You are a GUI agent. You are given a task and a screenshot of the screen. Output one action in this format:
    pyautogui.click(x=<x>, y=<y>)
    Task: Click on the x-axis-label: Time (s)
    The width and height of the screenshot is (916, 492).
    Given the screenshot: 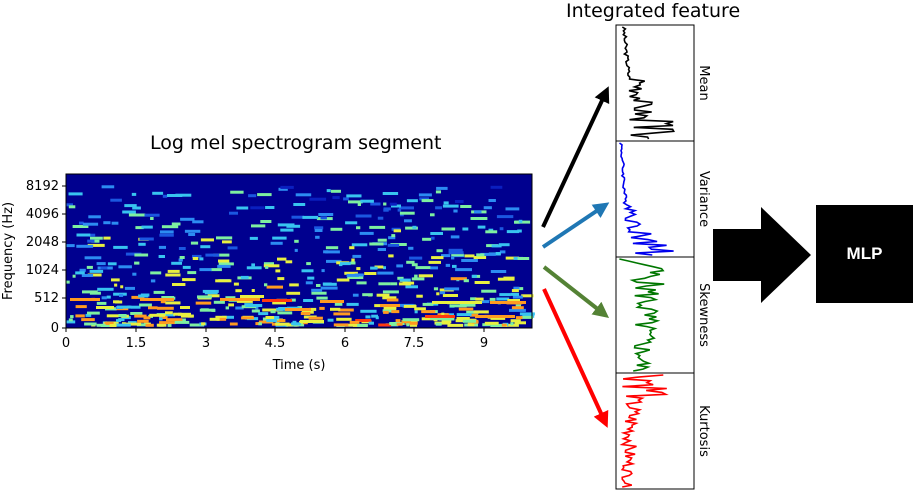 What is the action you would take?
    pyautogui.click(x=299, y=365)
    